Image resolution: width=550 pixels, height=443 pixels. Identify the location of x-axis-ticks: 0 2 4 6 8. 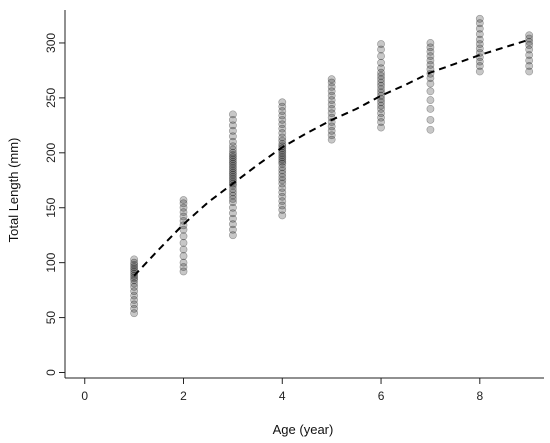
(282, 390).